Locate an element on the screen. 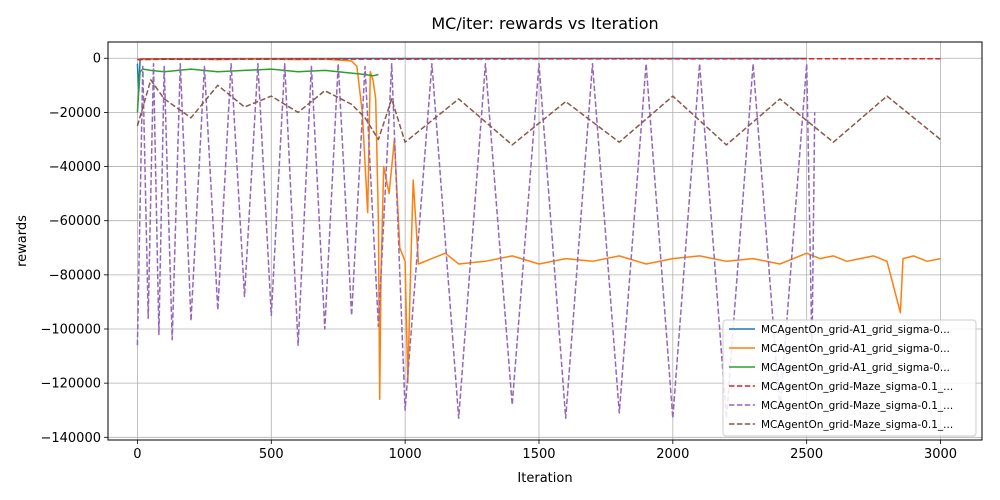 Image resolution: width=1000 pixels, height=500 pixels. y-tick-label: −40000 is located at coordinates (75, 167).